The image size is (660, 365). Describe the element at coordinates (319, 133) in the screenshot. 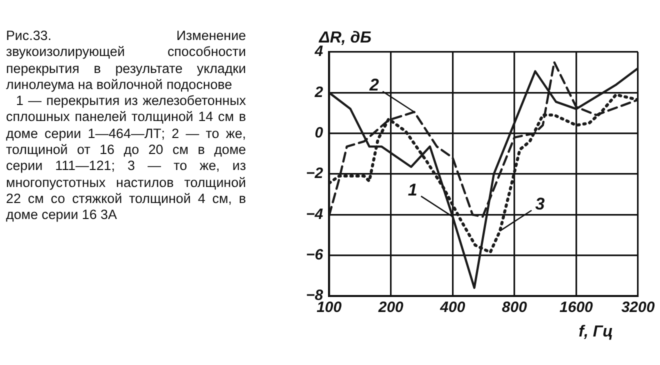

I see `y-tick-label: 0` at that location.